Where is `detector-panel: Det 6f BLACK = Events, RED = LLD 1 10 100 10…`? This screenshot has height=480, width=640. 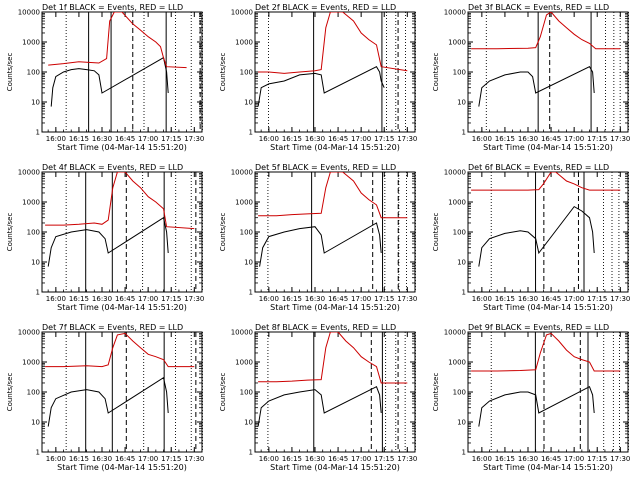 detector-panel: Det 6f BLACK = Events, RED = LLD 1 10 100 10… is located at coordinates (531, 237).